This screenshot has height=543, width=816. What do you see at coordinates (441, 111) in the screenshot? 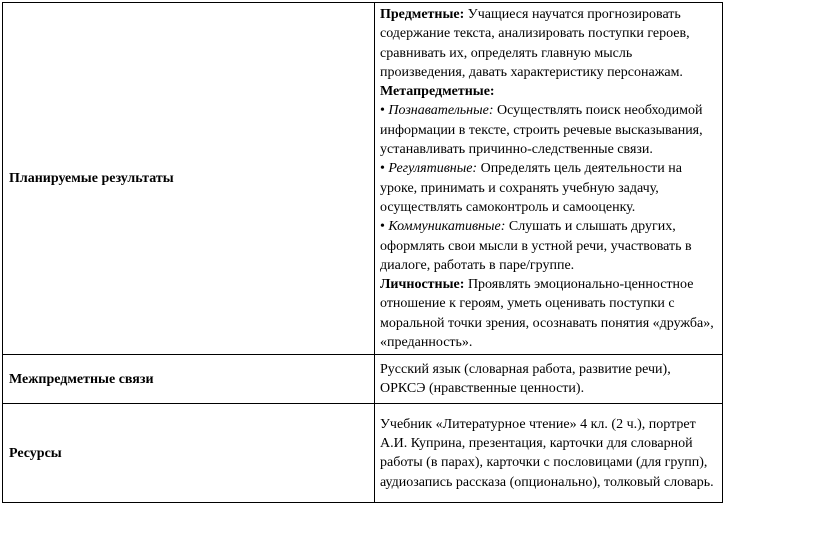
I see `cognitive-label: Познавательные:` at bounding box center [441, 111].